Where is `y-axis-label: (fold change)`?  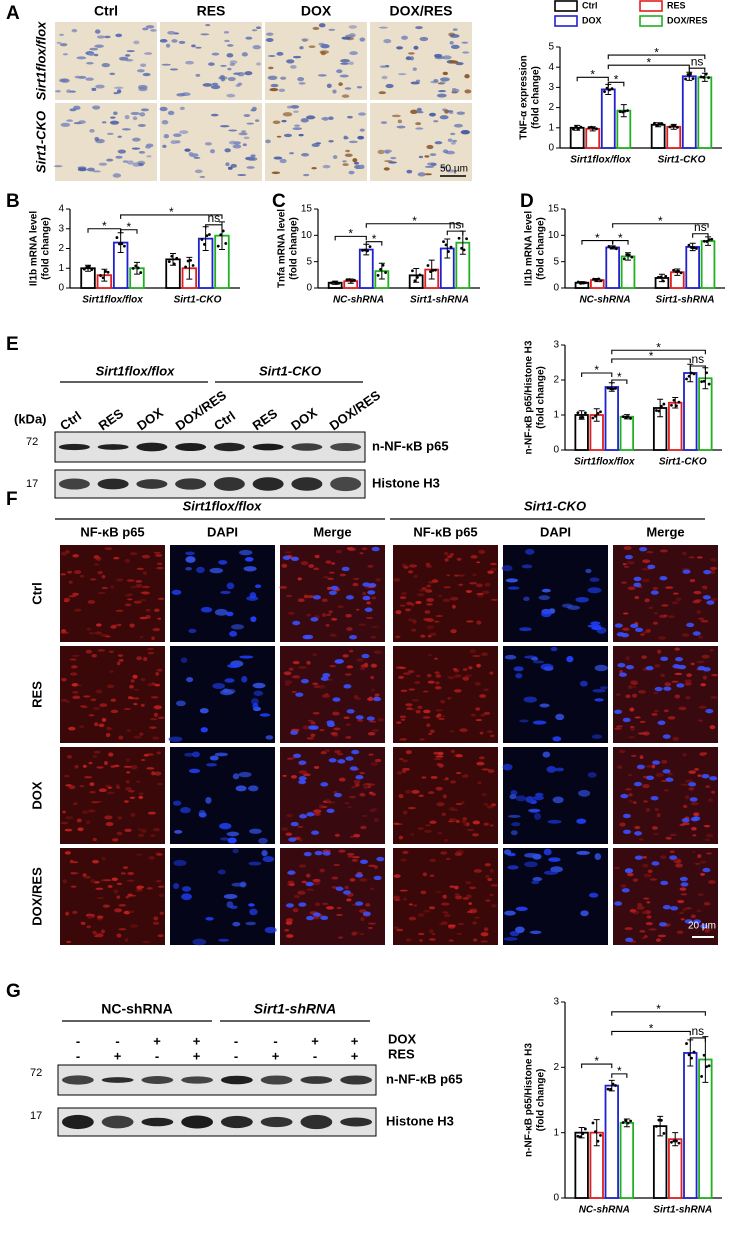 y-axis-label: (fold change) is located at coordinates (294, 248).